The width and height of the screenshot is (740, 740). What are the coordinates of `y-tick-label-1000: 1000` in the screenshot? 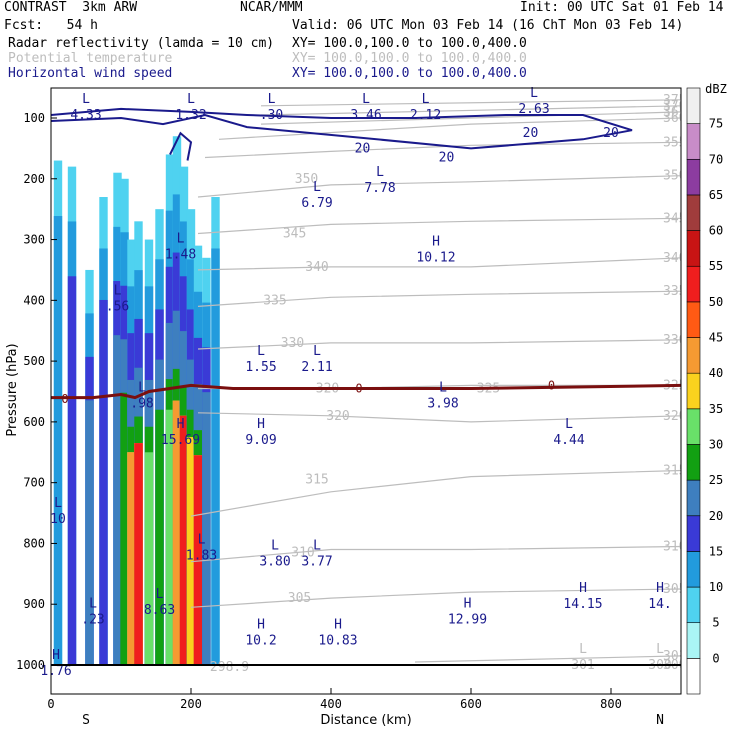 It's located at (30, 665).